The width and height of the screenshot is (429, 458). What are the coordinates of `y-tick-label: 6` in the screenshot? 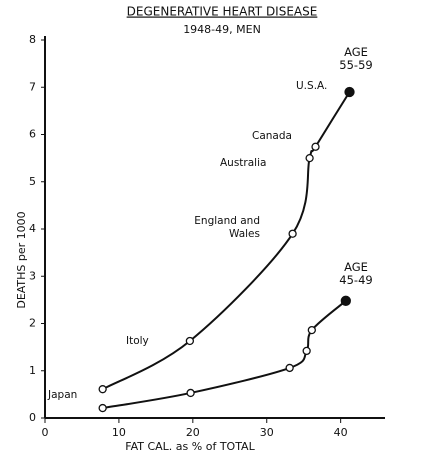 It's located at (32, 134).